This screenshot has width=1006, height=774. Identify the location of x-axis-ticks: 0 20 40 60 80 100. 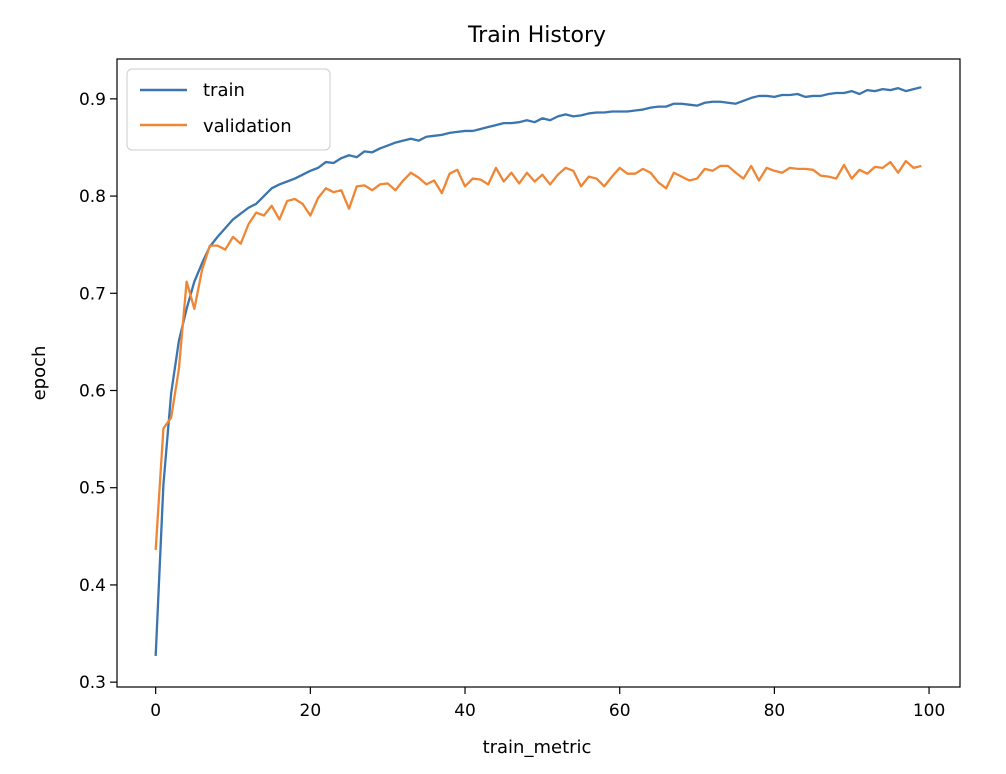
(547, 704).